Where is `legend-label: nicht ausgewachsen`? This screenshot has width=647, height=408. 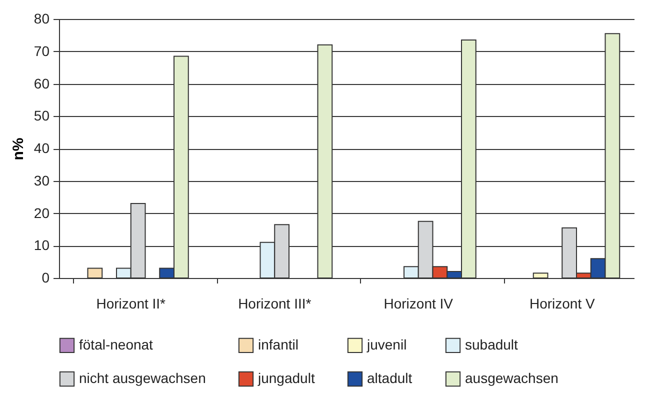
legend-label: nicht ausgewachsen is located at coordinates (142, 378).